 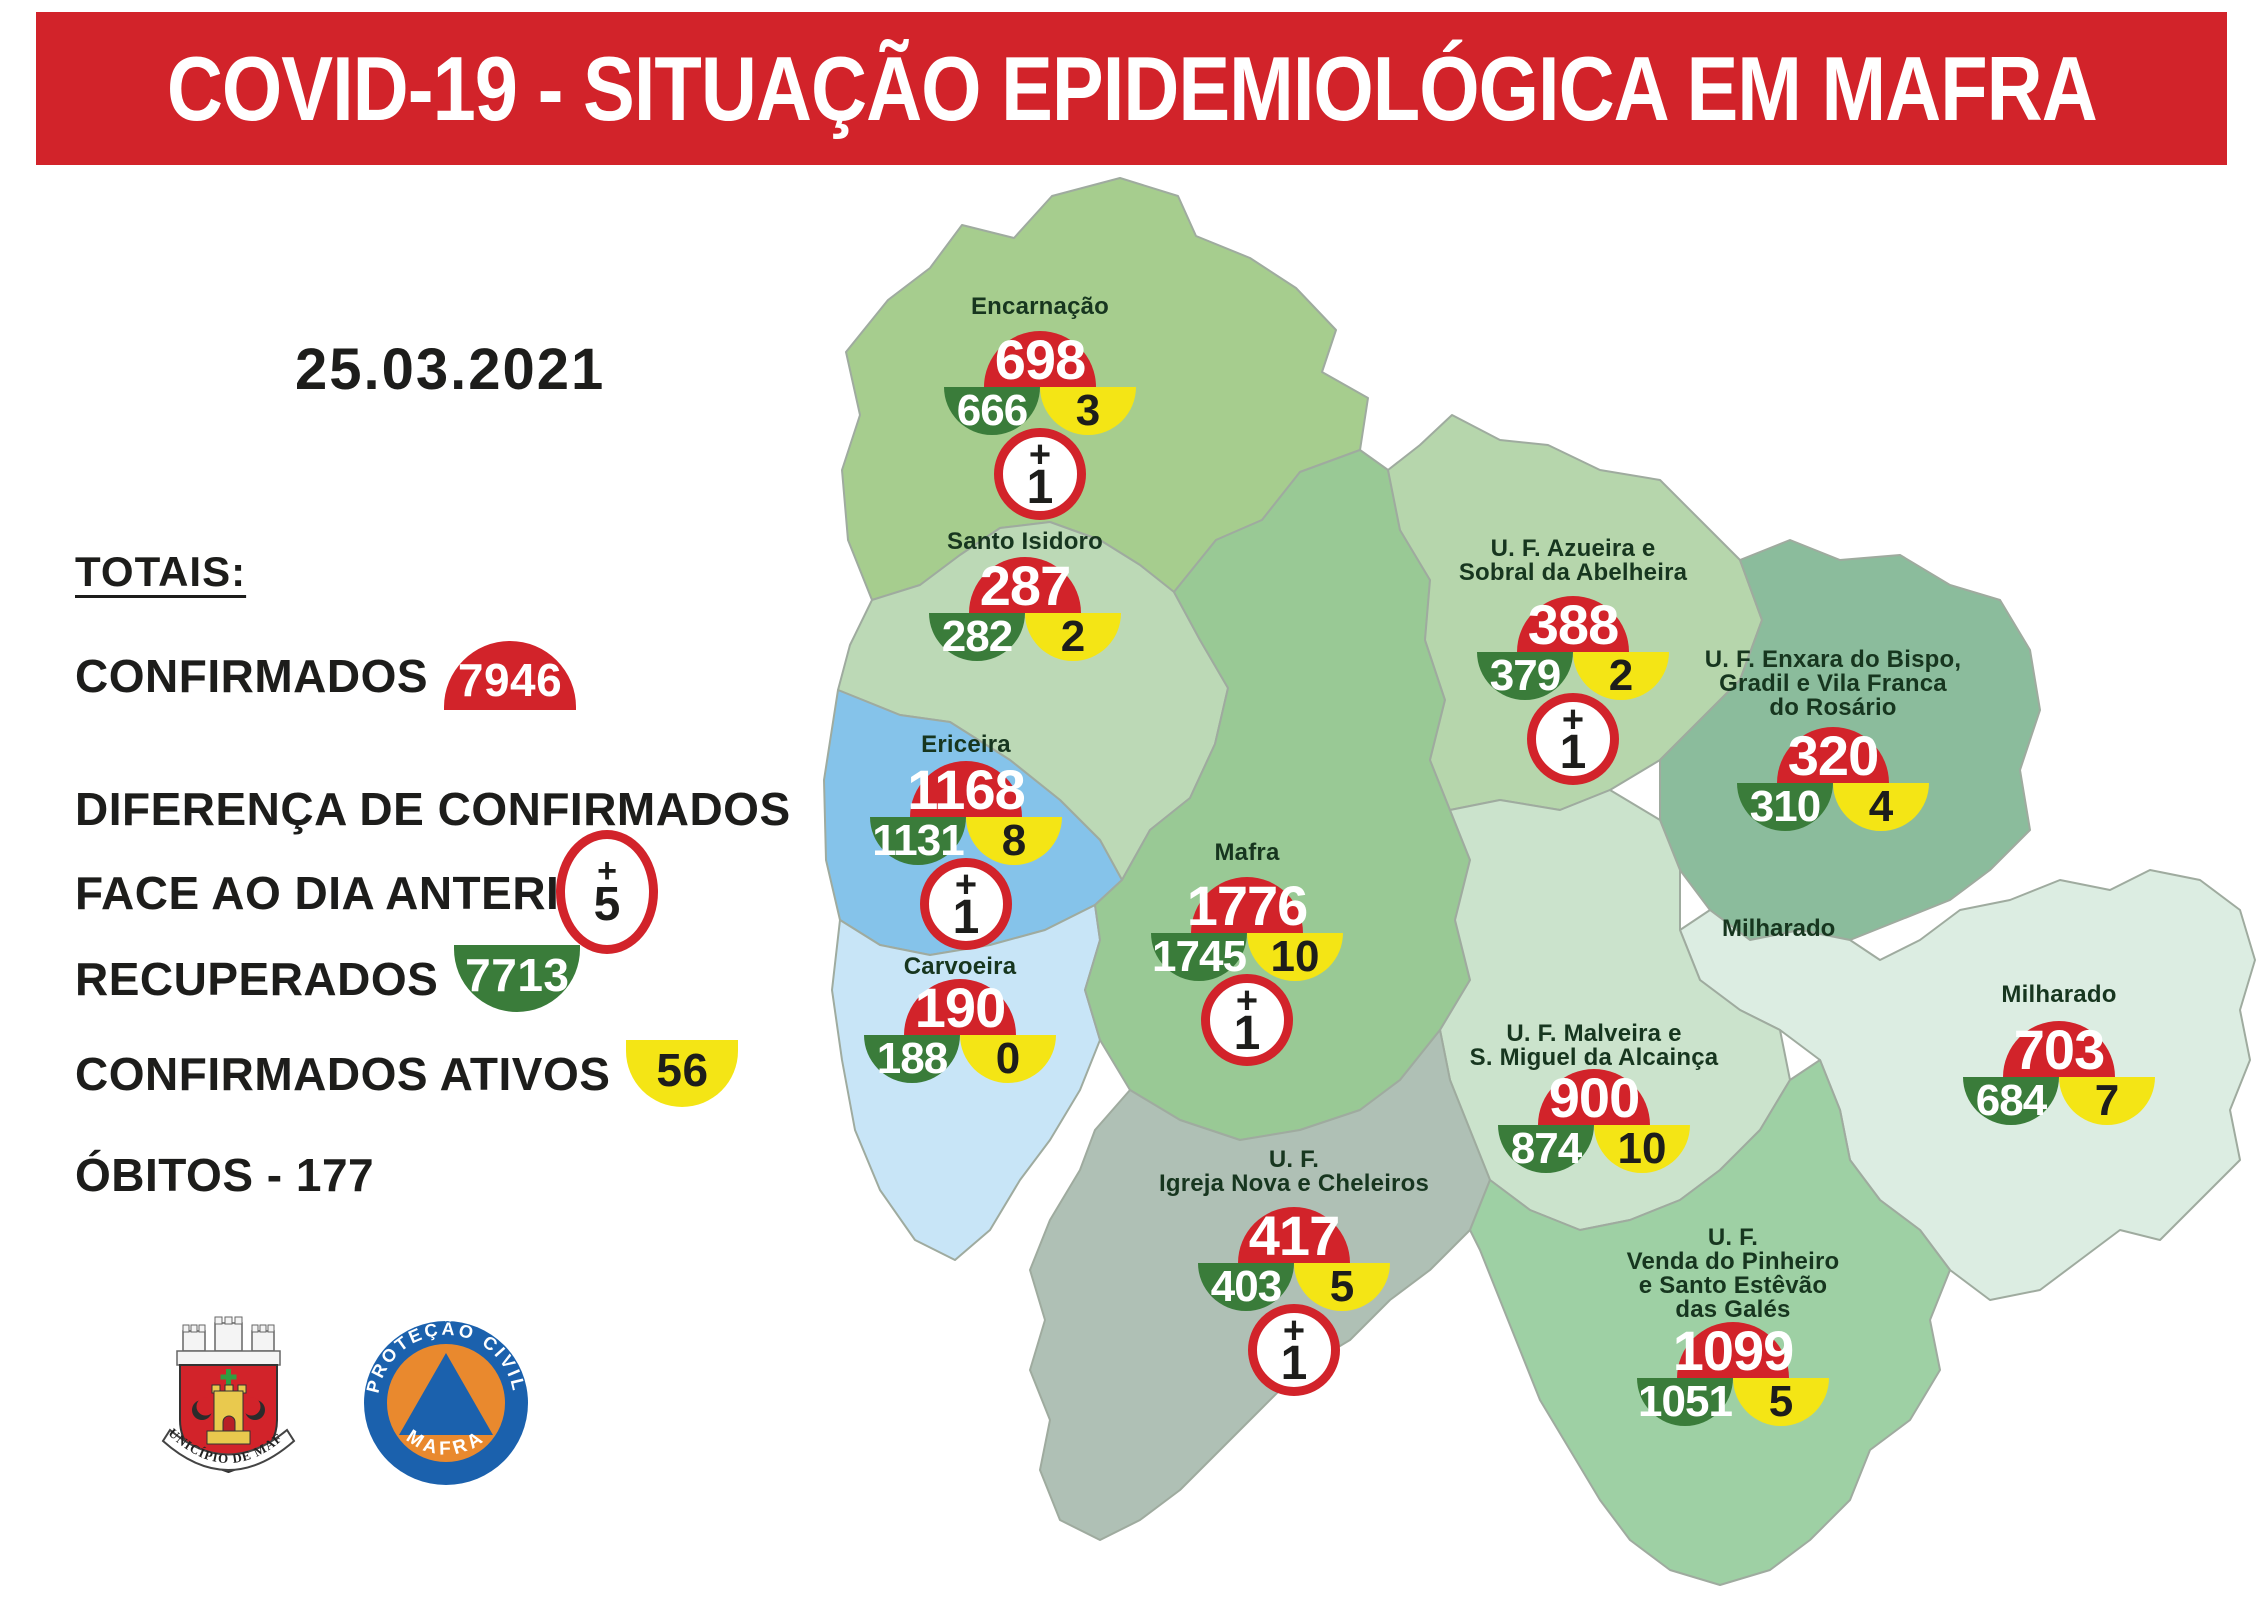 What do you see at coordinates (682, 1070) in the screenshot?
I see `active-total-value: 56` at bounding box center [682, 1070].